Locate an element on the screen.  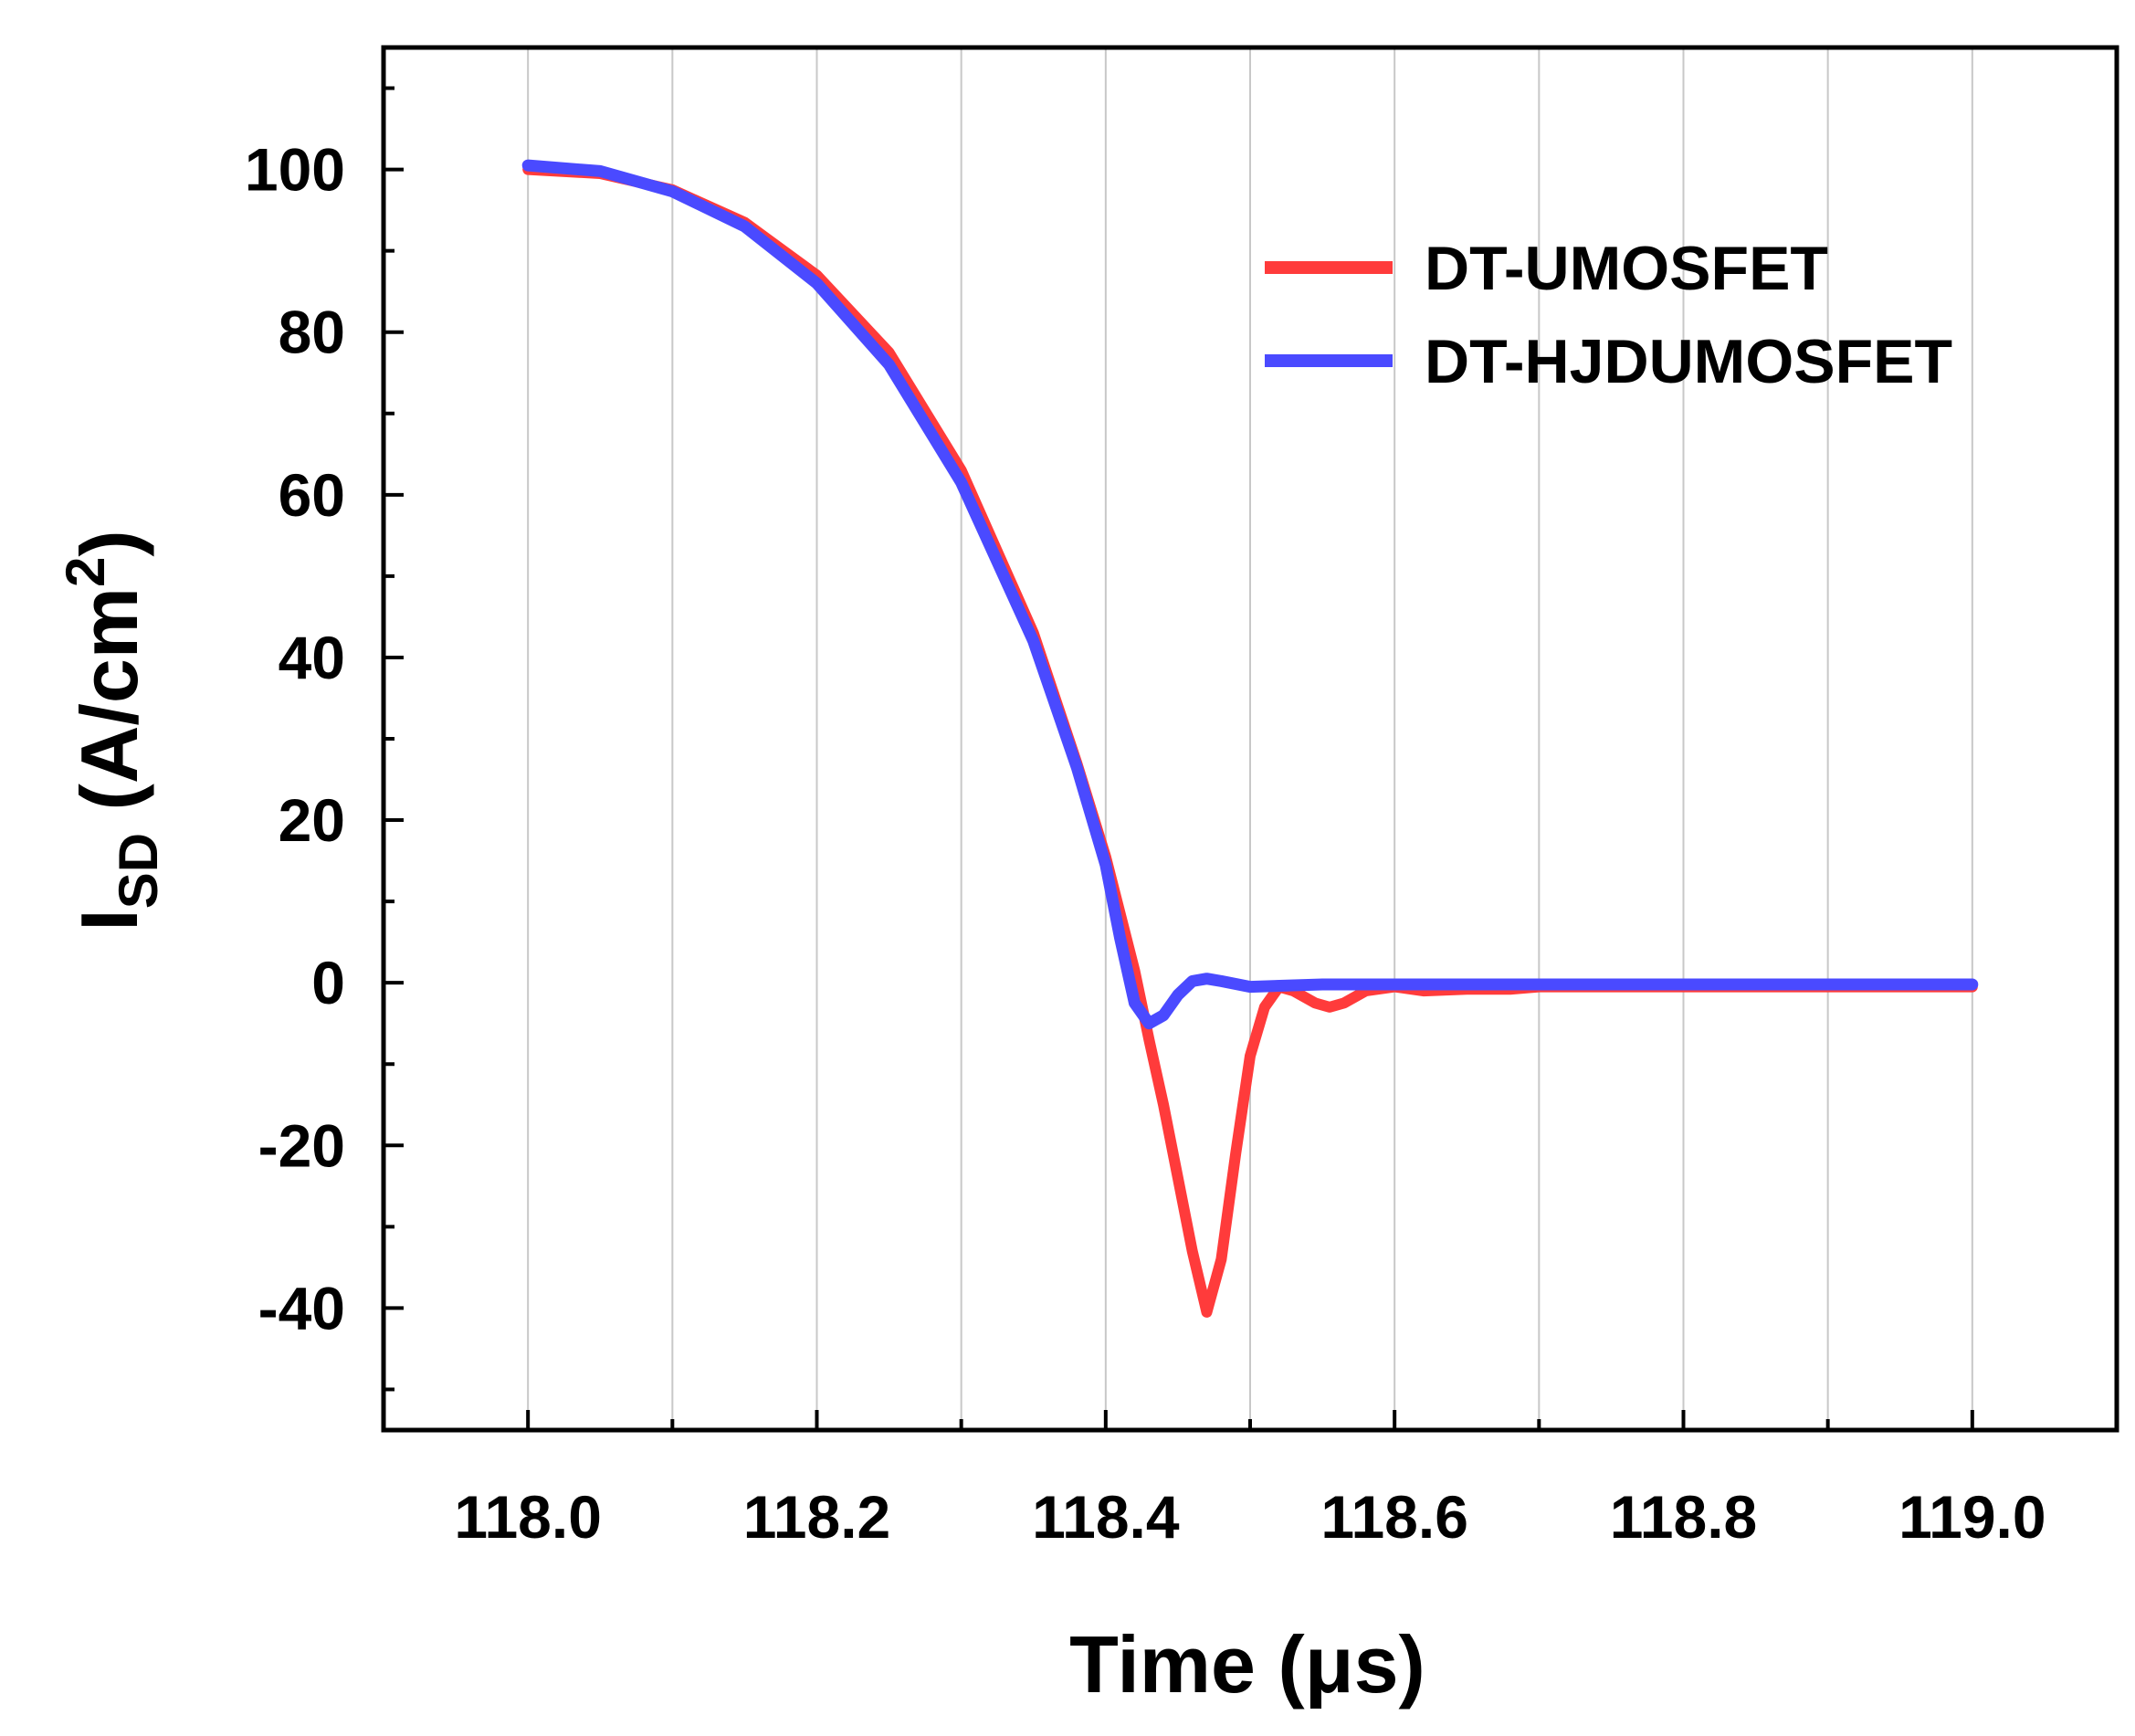
x-tick-label: 118.8 is located at coordinates (1684, 1517).